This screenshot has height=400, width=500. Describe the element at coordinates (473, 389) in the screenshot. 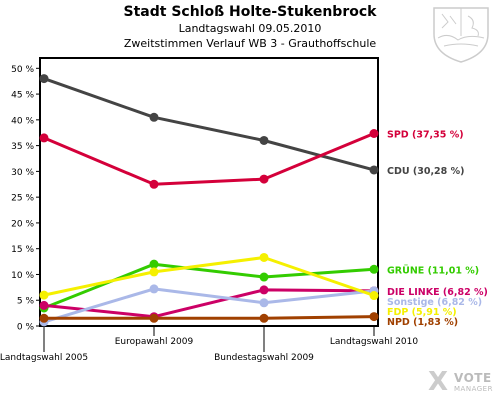

I see `votemanager-logo-manager: MANAGER` at that location.